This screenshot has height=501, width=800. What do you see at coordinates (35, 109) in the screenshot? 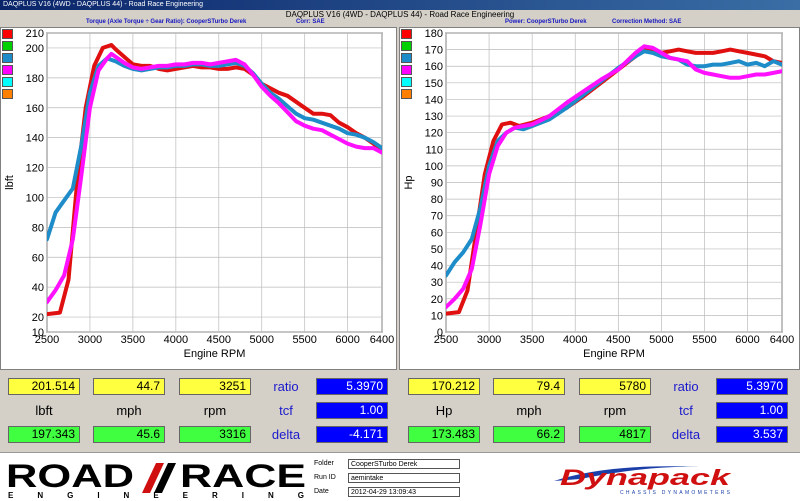
I see `y-tick-label: 160` at bounding box center [35, 109].